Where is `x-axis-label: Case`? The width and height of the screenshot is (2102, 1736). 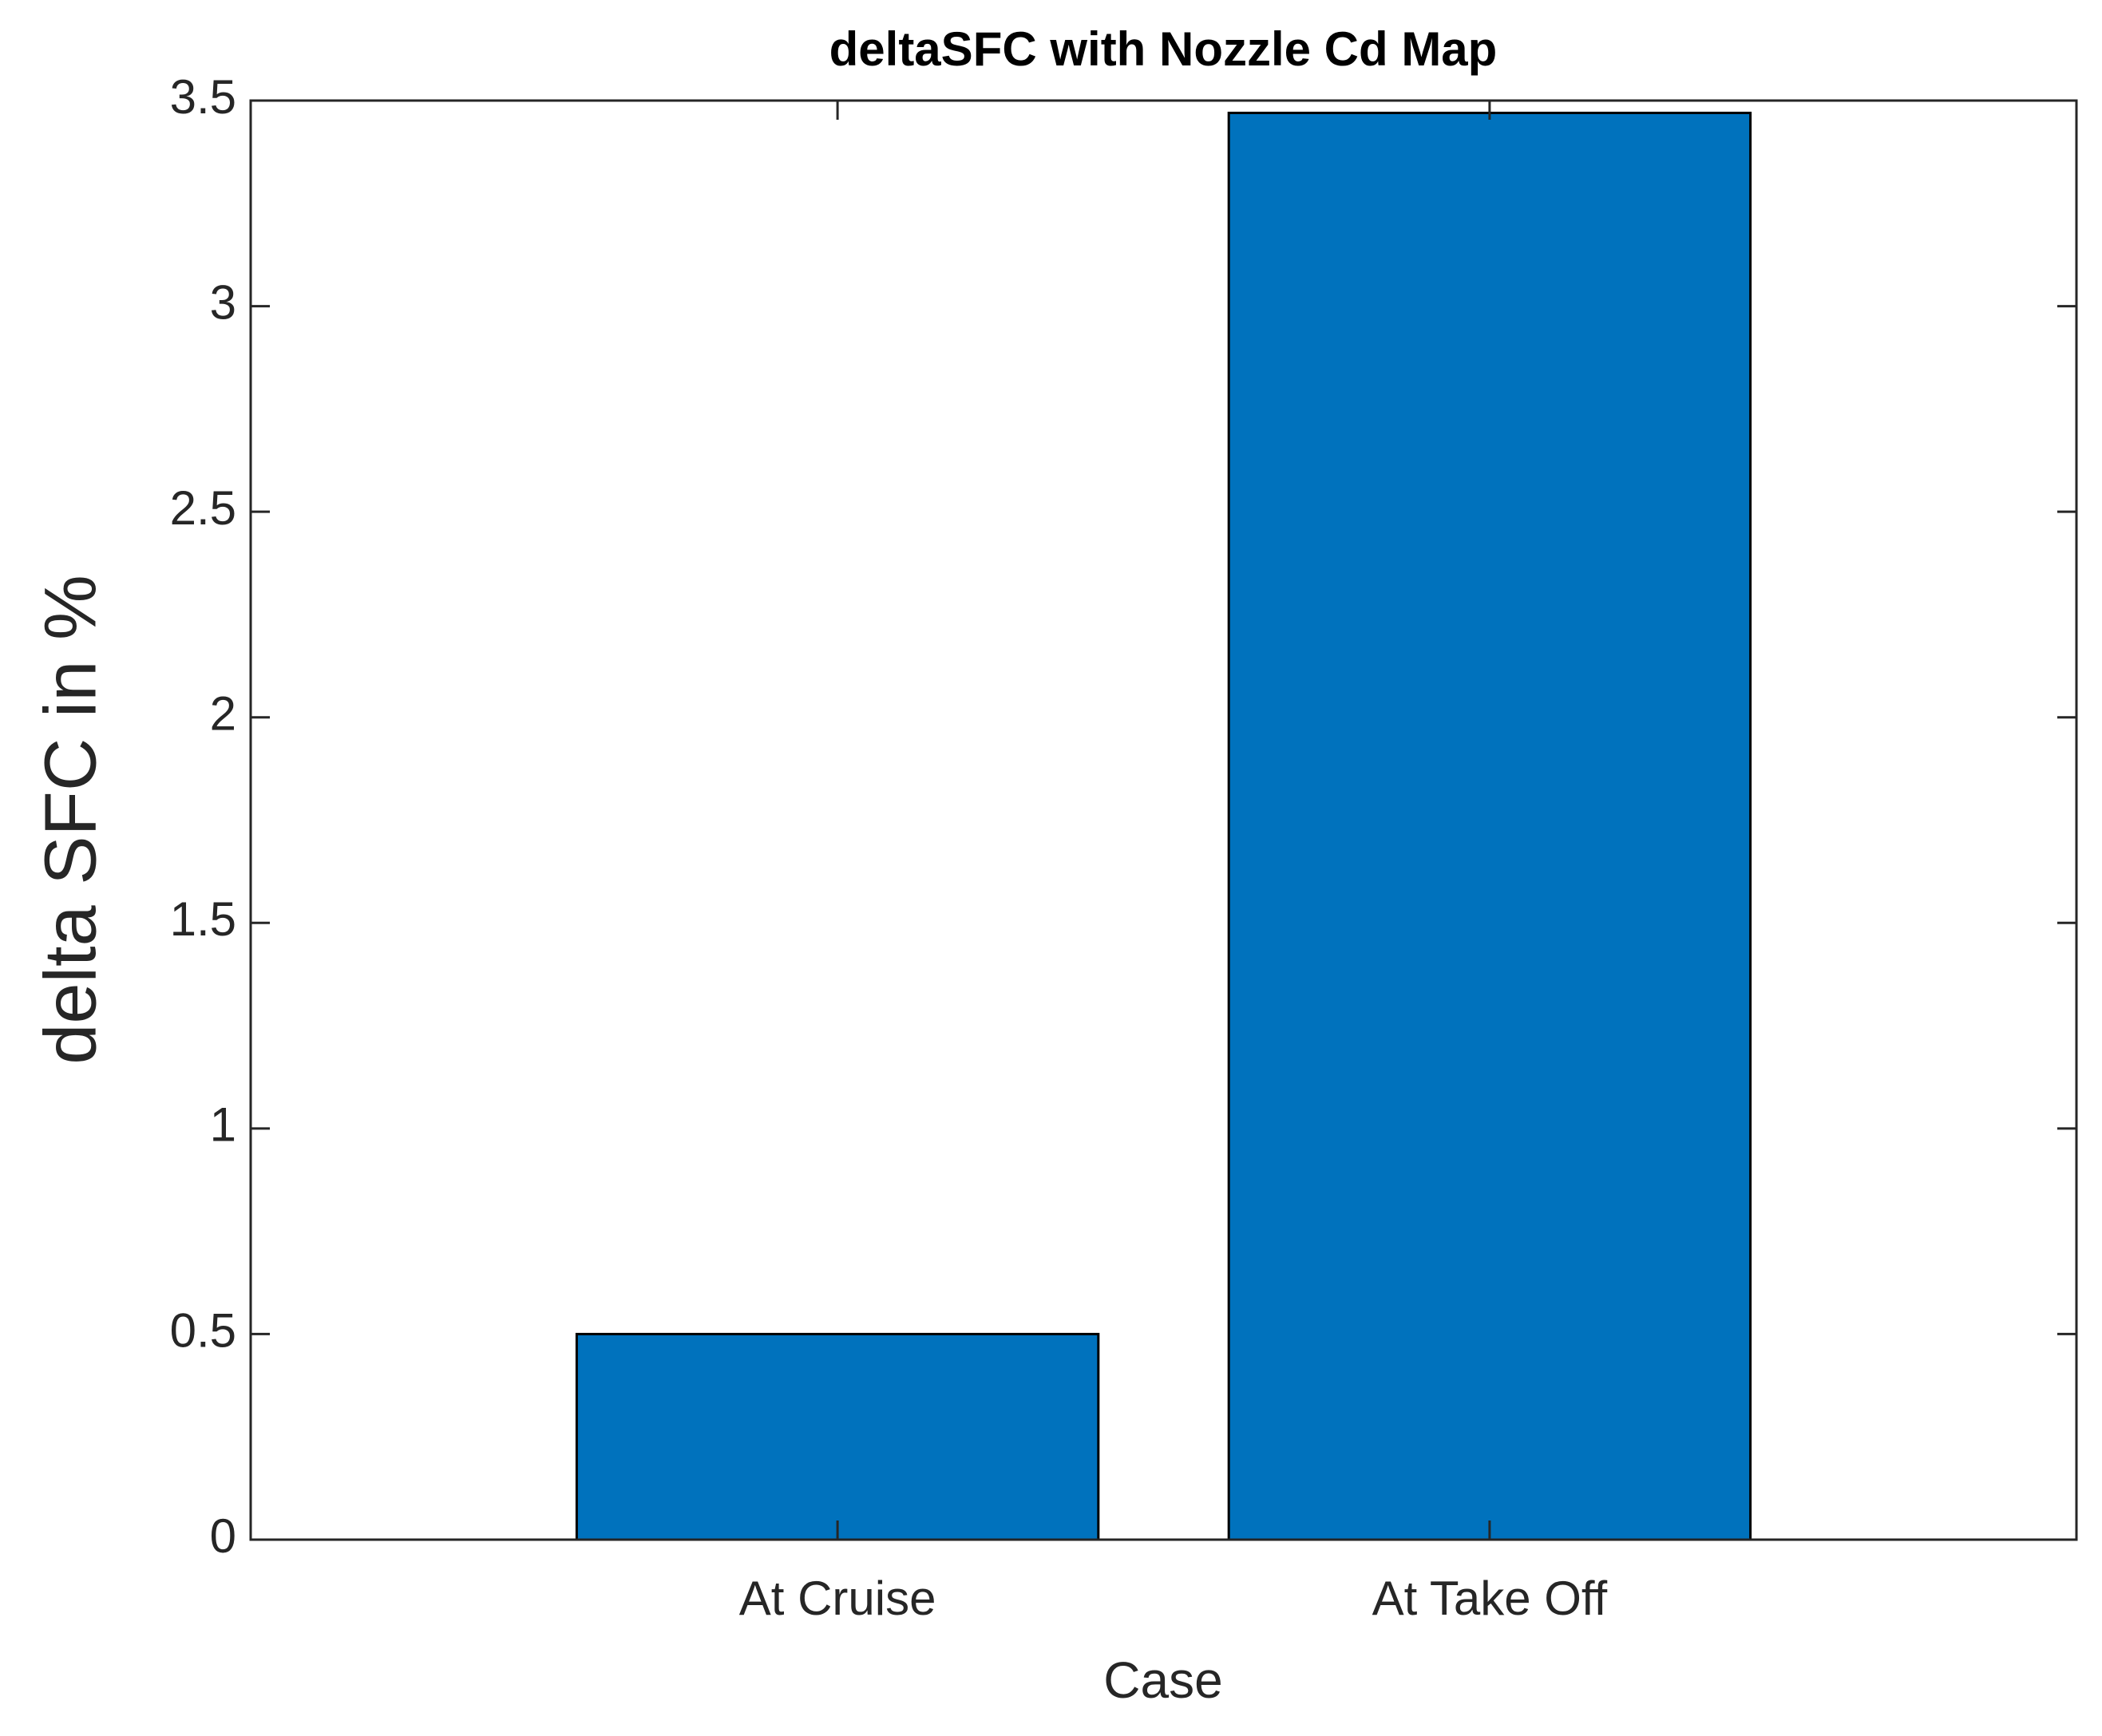
x-axis-label: Case is located at coordinates (1162, 1680).